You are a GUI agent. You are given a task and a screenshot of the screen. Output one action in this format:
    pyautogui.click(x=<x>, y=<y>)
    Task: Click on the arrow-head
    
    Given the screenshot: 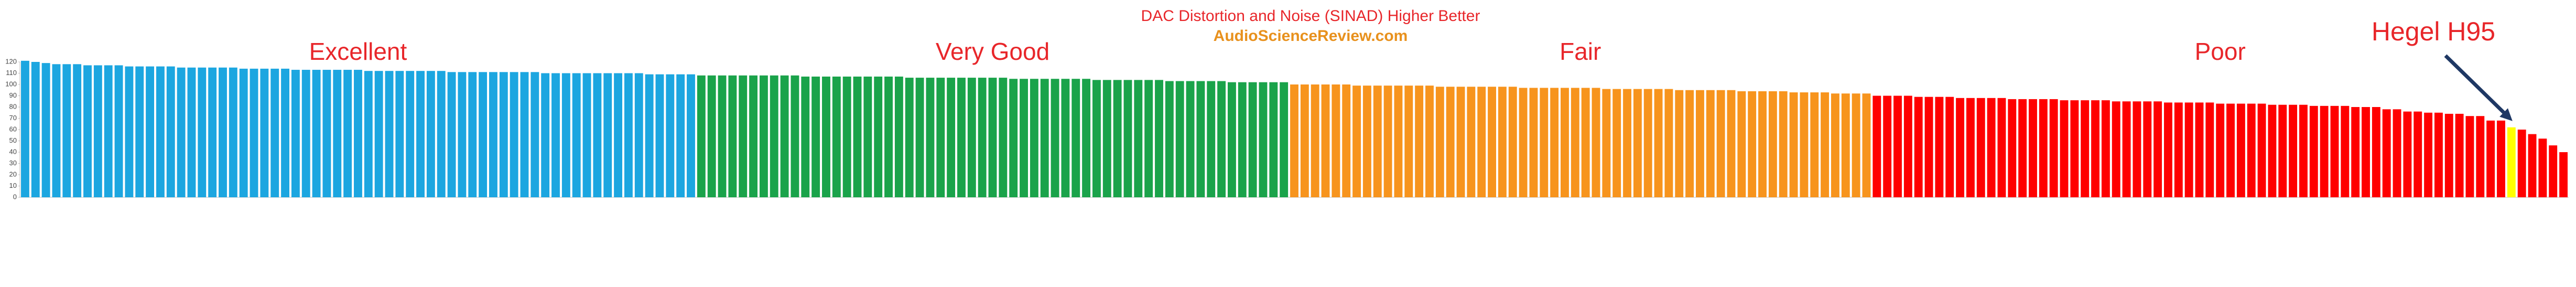 What is the action you would take?
    pyautogui.click(x=2506, y=115)
    